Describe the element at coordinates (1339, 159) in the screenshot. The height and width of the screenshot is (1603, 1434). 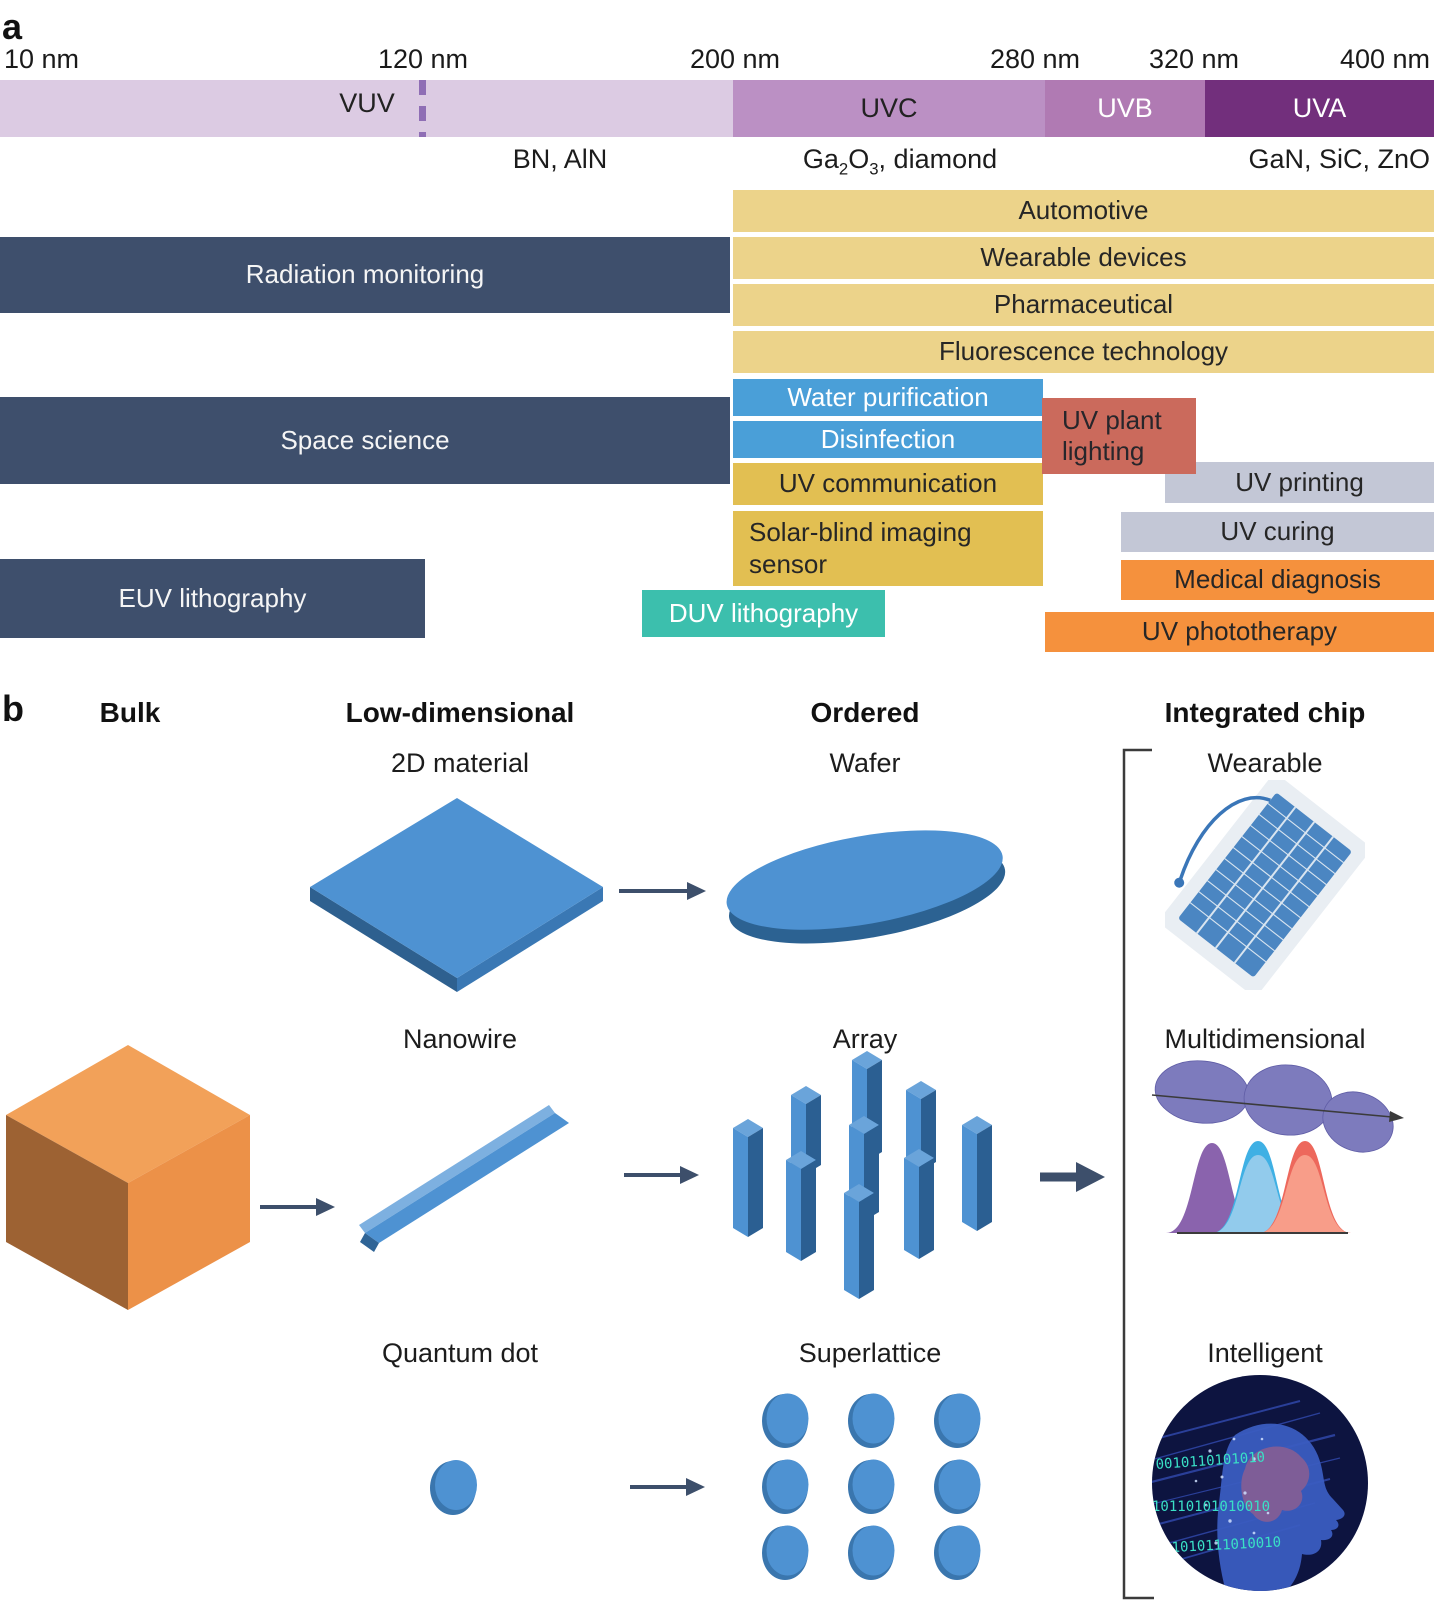
I see `material-uva: GaN, SiC, ZnO` at that location.